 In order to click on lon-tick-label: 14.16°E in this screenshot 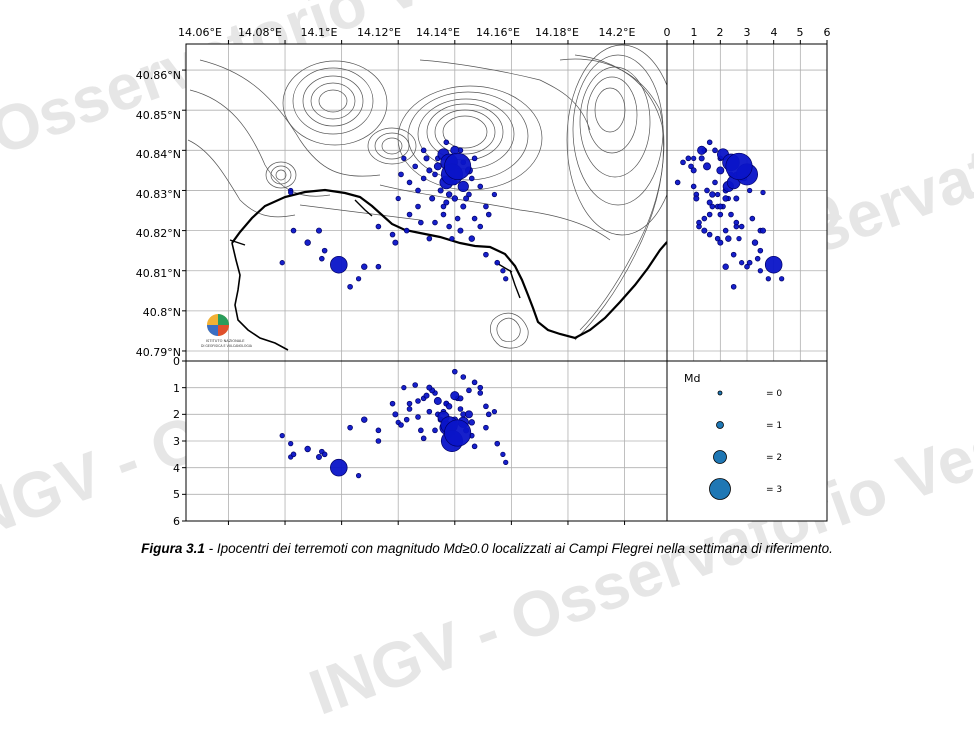, I will do `click(498, 32)`.